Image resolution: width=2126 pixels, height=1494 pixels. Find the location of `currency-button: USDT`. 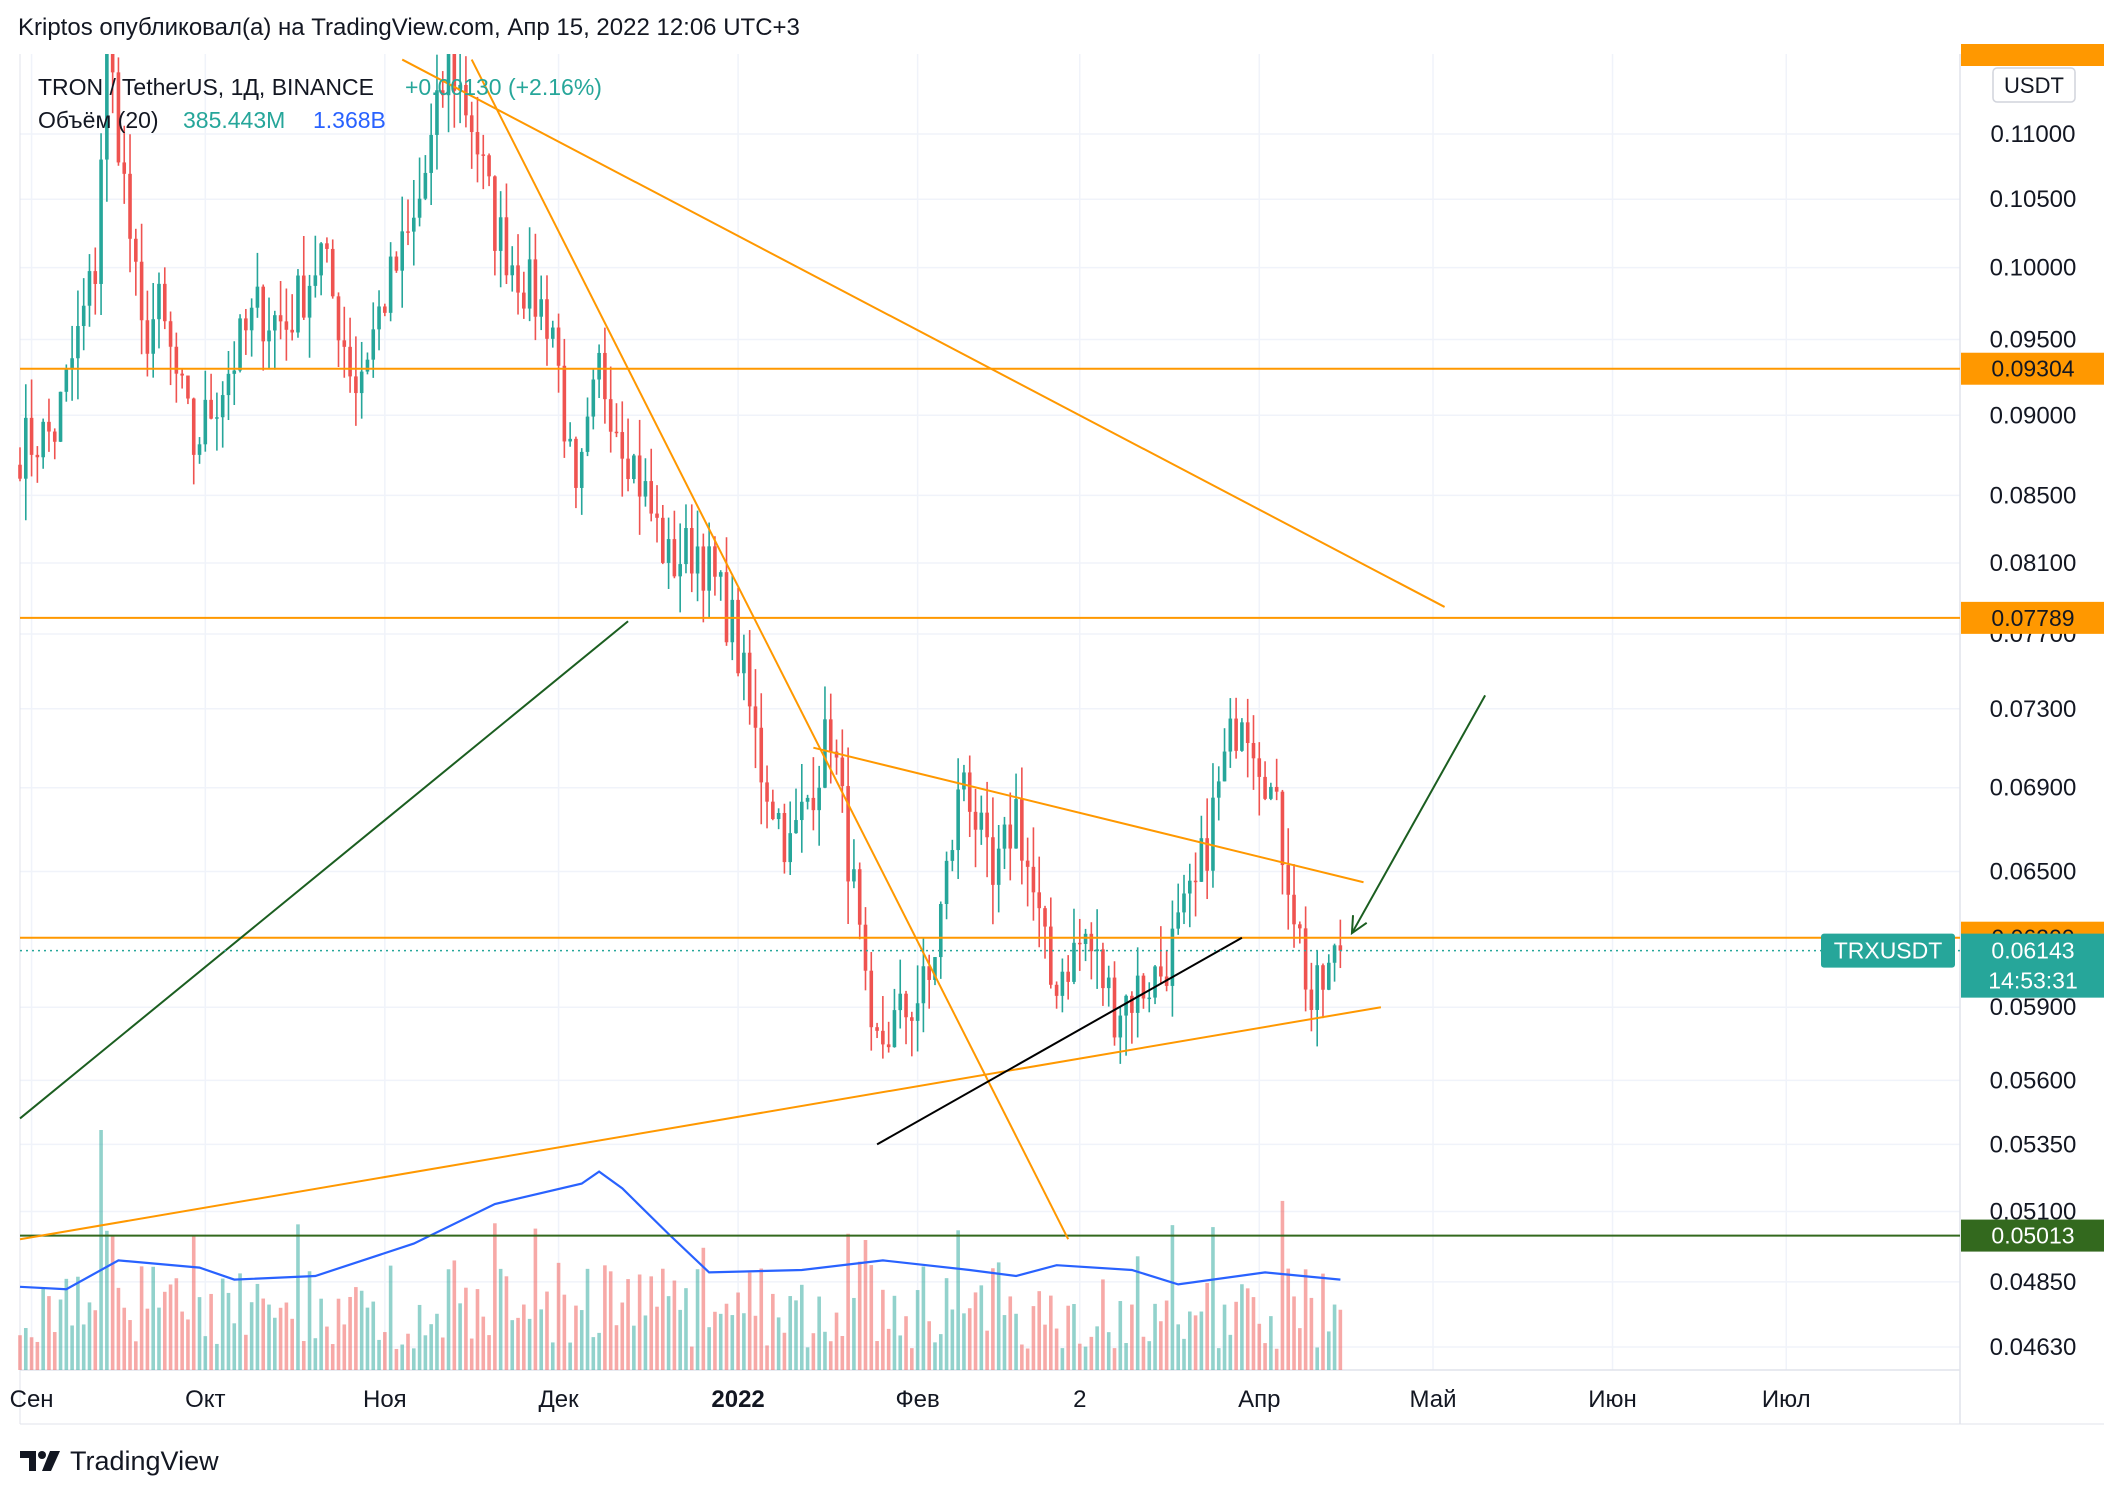

currency-button: USDT is located at coordinates (2034, 85).